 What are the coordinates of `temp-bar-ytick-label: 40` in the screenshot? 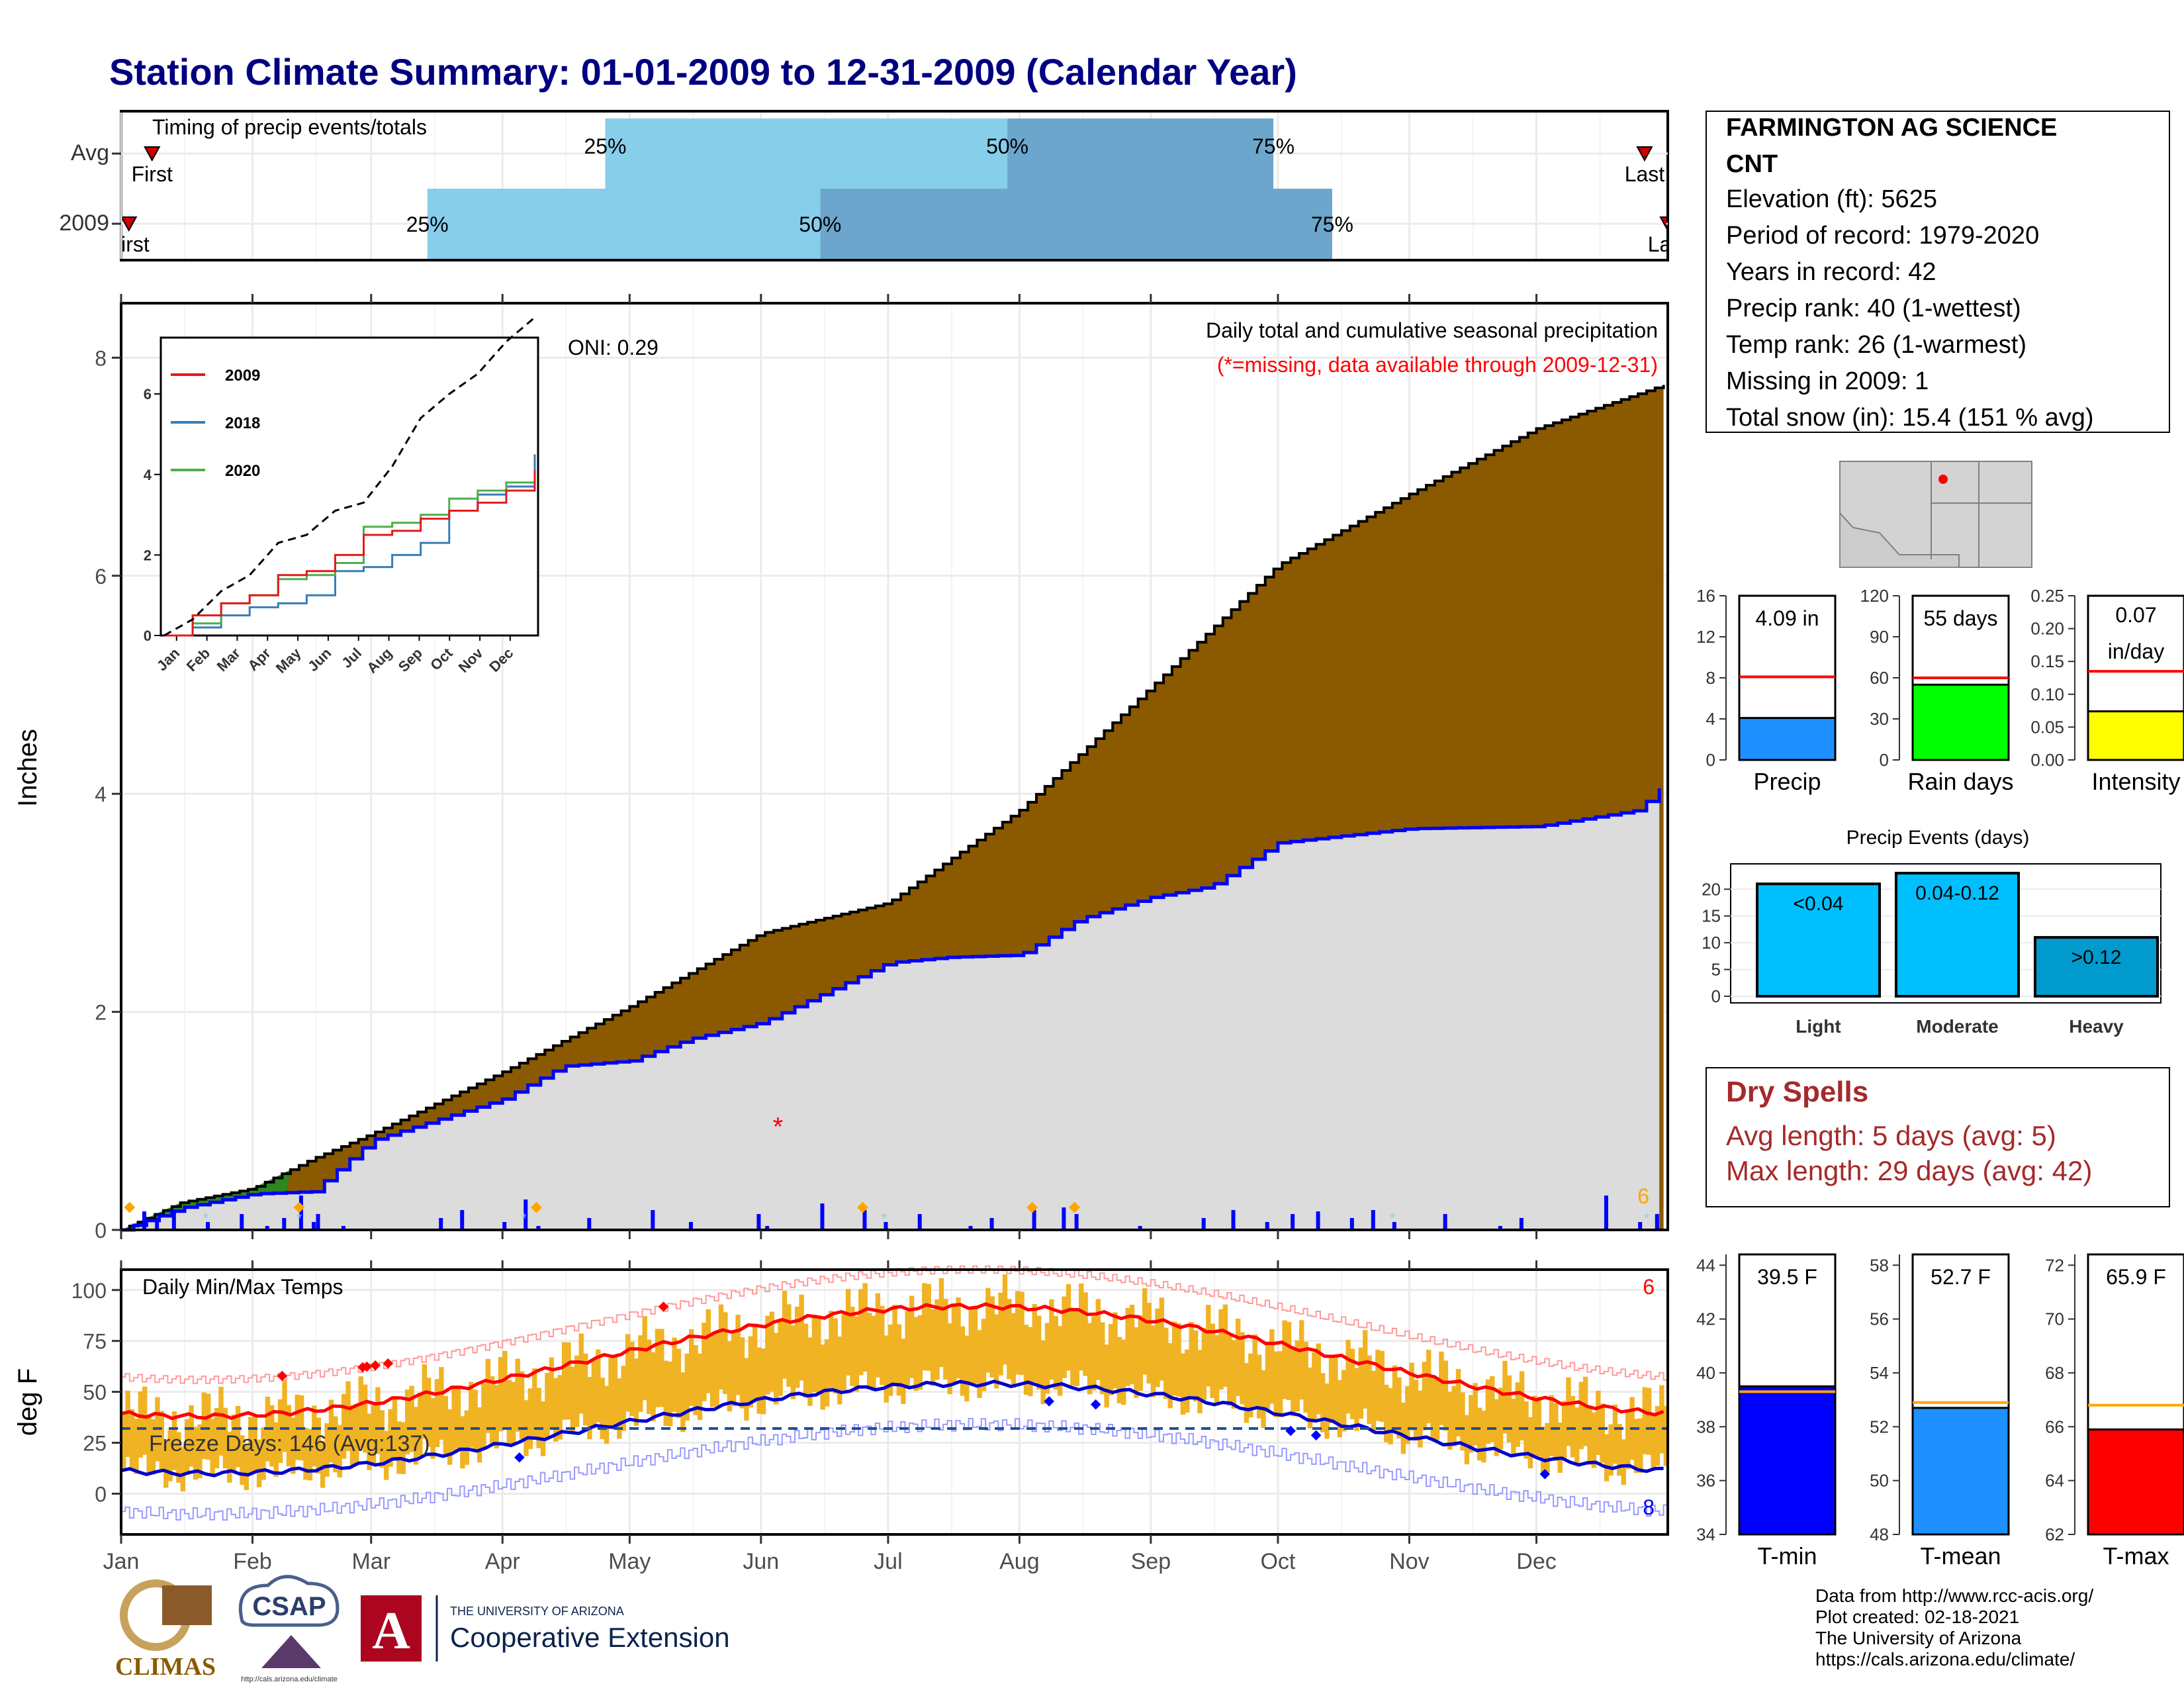 It's located at (1706, 1373).